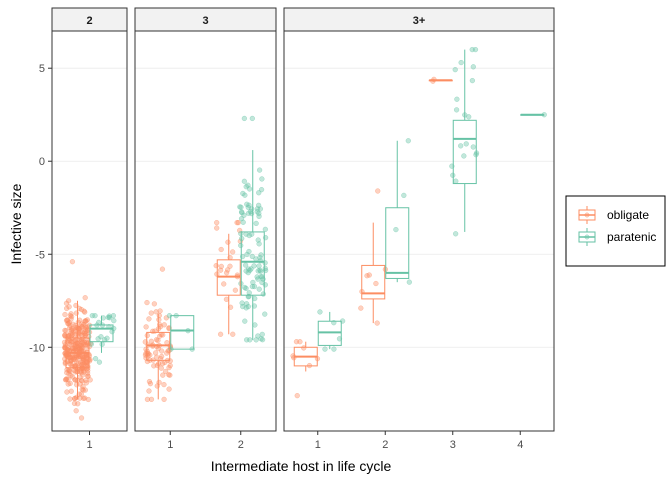 This screenshot has height=480, width=672. Describe the element at coordinates (16, 223) in the screenshot. I see `y-axis-title: Infective size` at that location.